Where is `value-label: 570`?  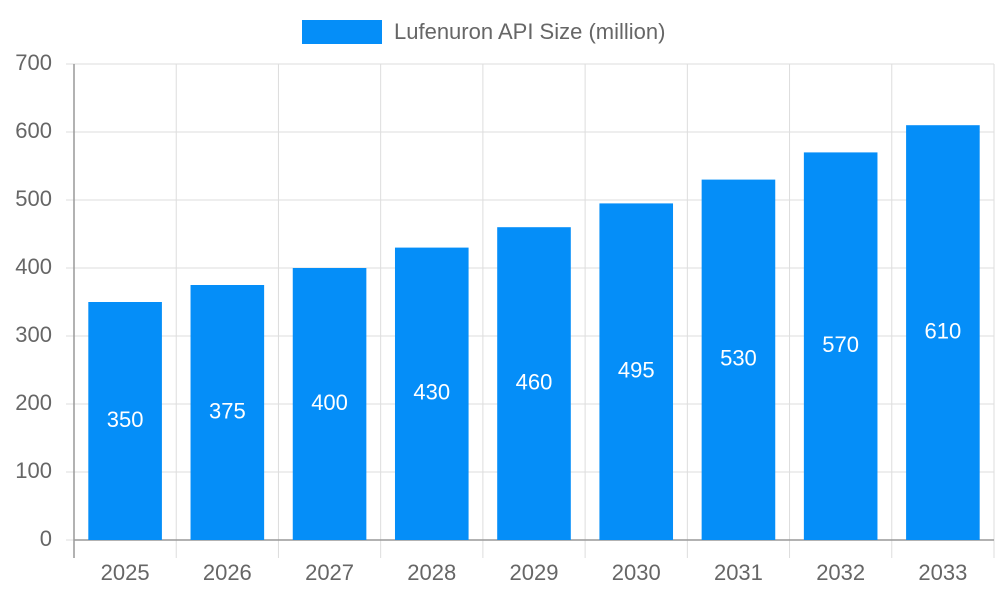 value-label: 570 is located at coordinates (840, 344).